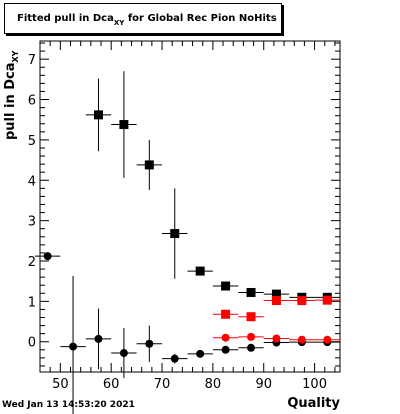 The image size is (400, 414). I want to click on y-tick-label: 0, so click(32, 343).